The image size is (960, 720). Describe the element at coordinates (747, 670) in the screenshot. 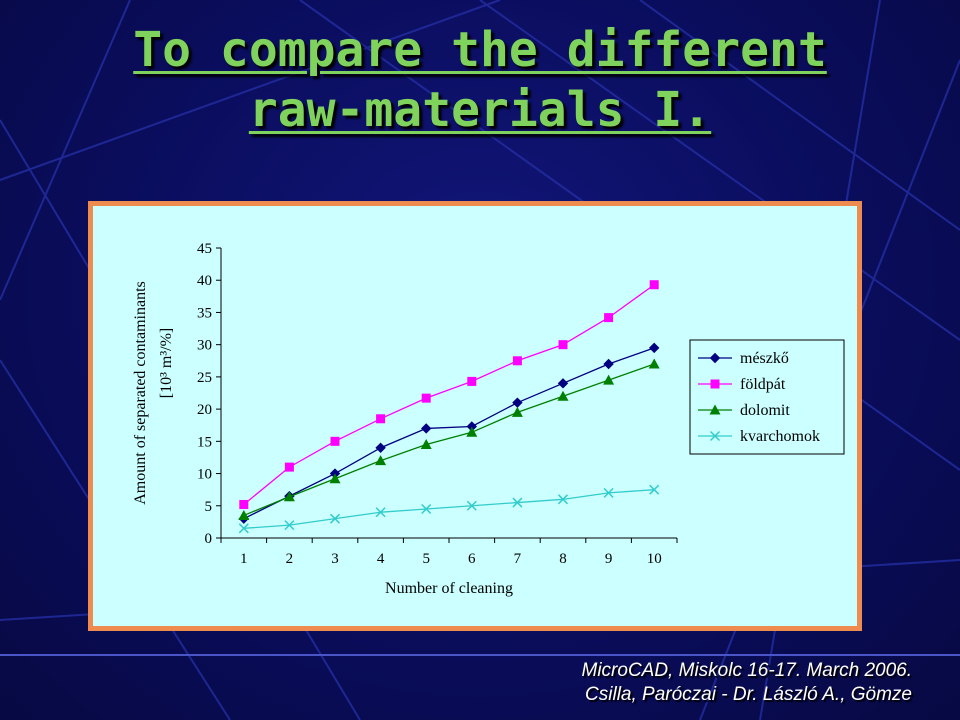

I see `footer-conference: MicroCAD, Miskolc 16-17. March 2006.` at that location.